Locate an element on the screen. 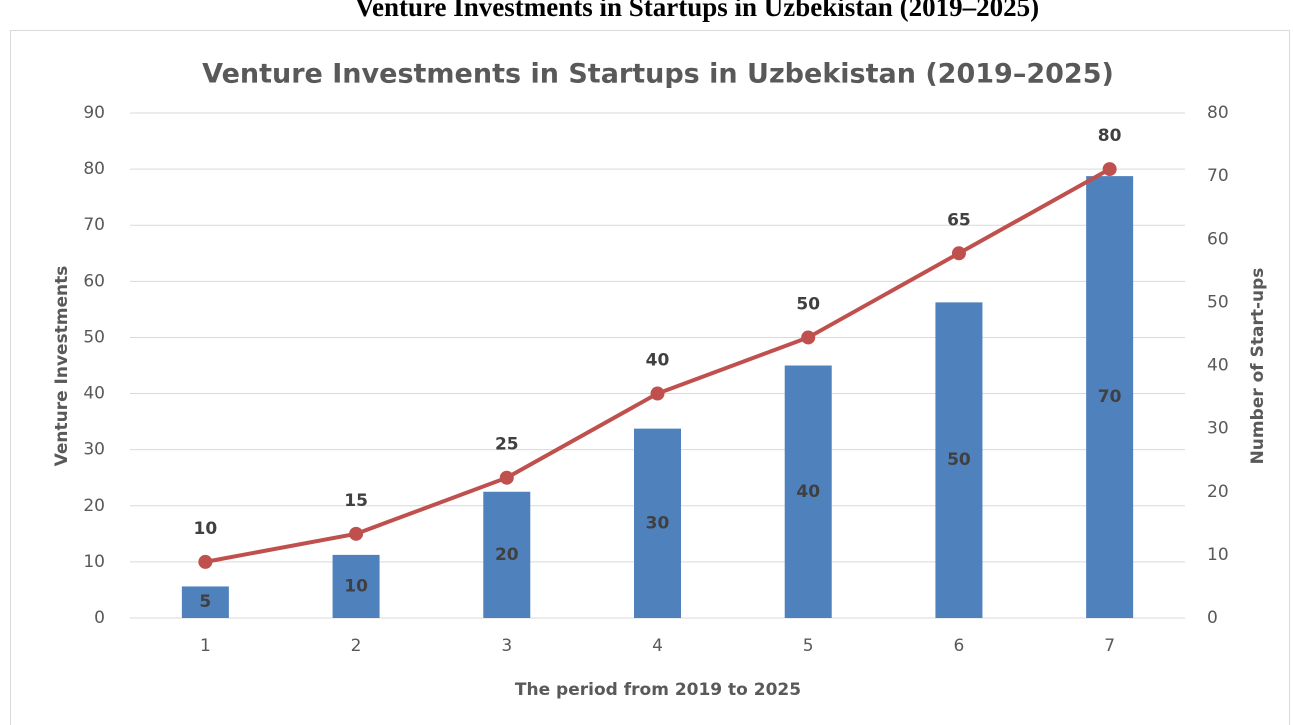  bar-data-label: 40 is located at coordinates (808, 492).